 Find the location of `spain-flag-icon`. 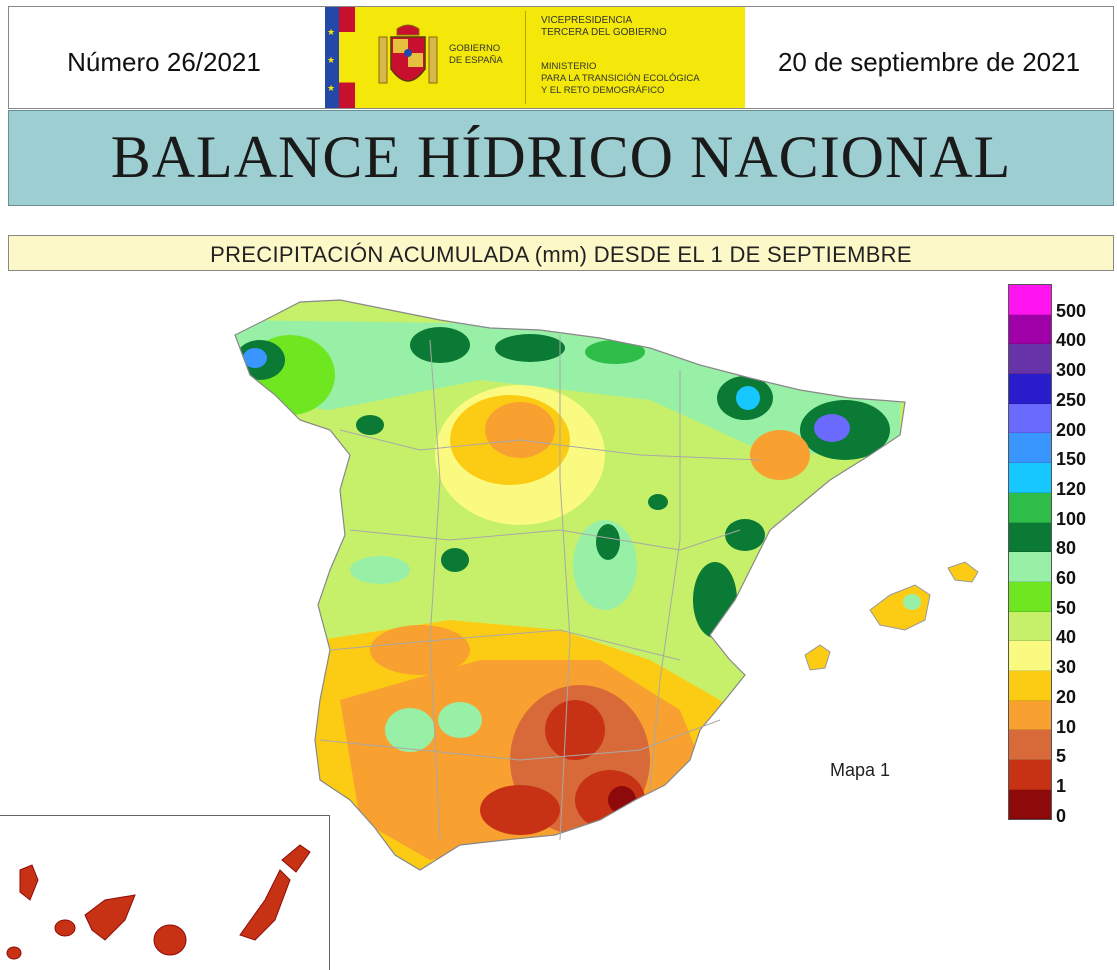

spain-flag-icon is located at coordinates (347, 57).